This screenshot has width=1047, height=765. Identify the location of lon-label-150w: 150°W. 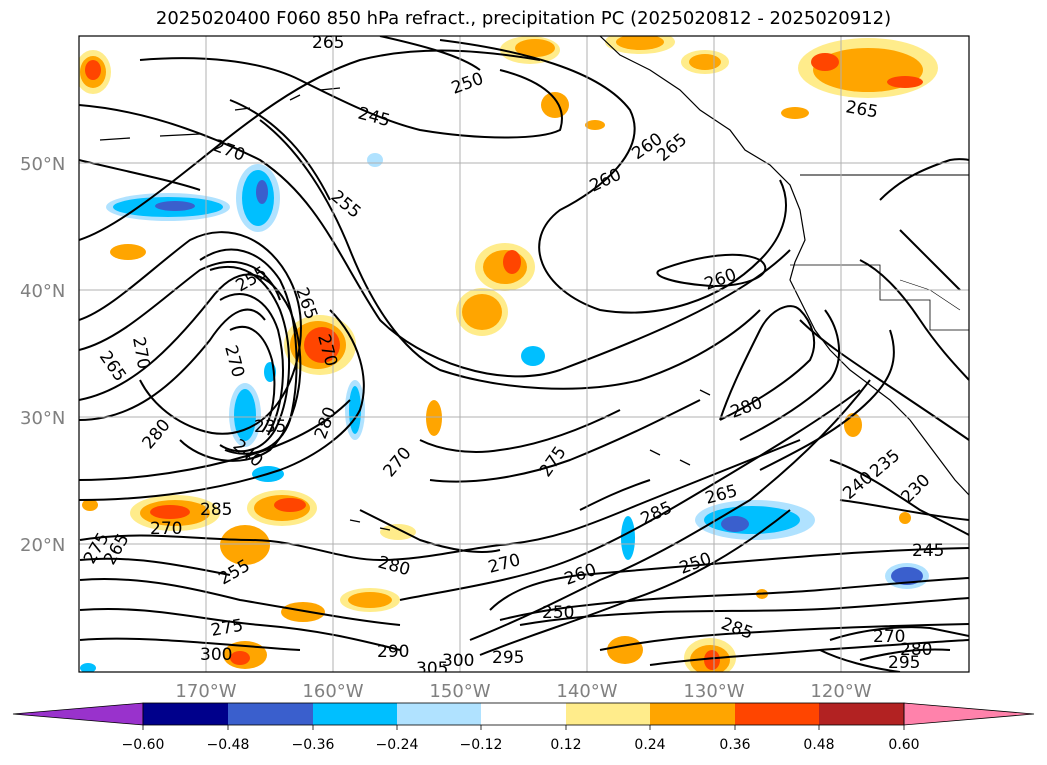
(459, 691).